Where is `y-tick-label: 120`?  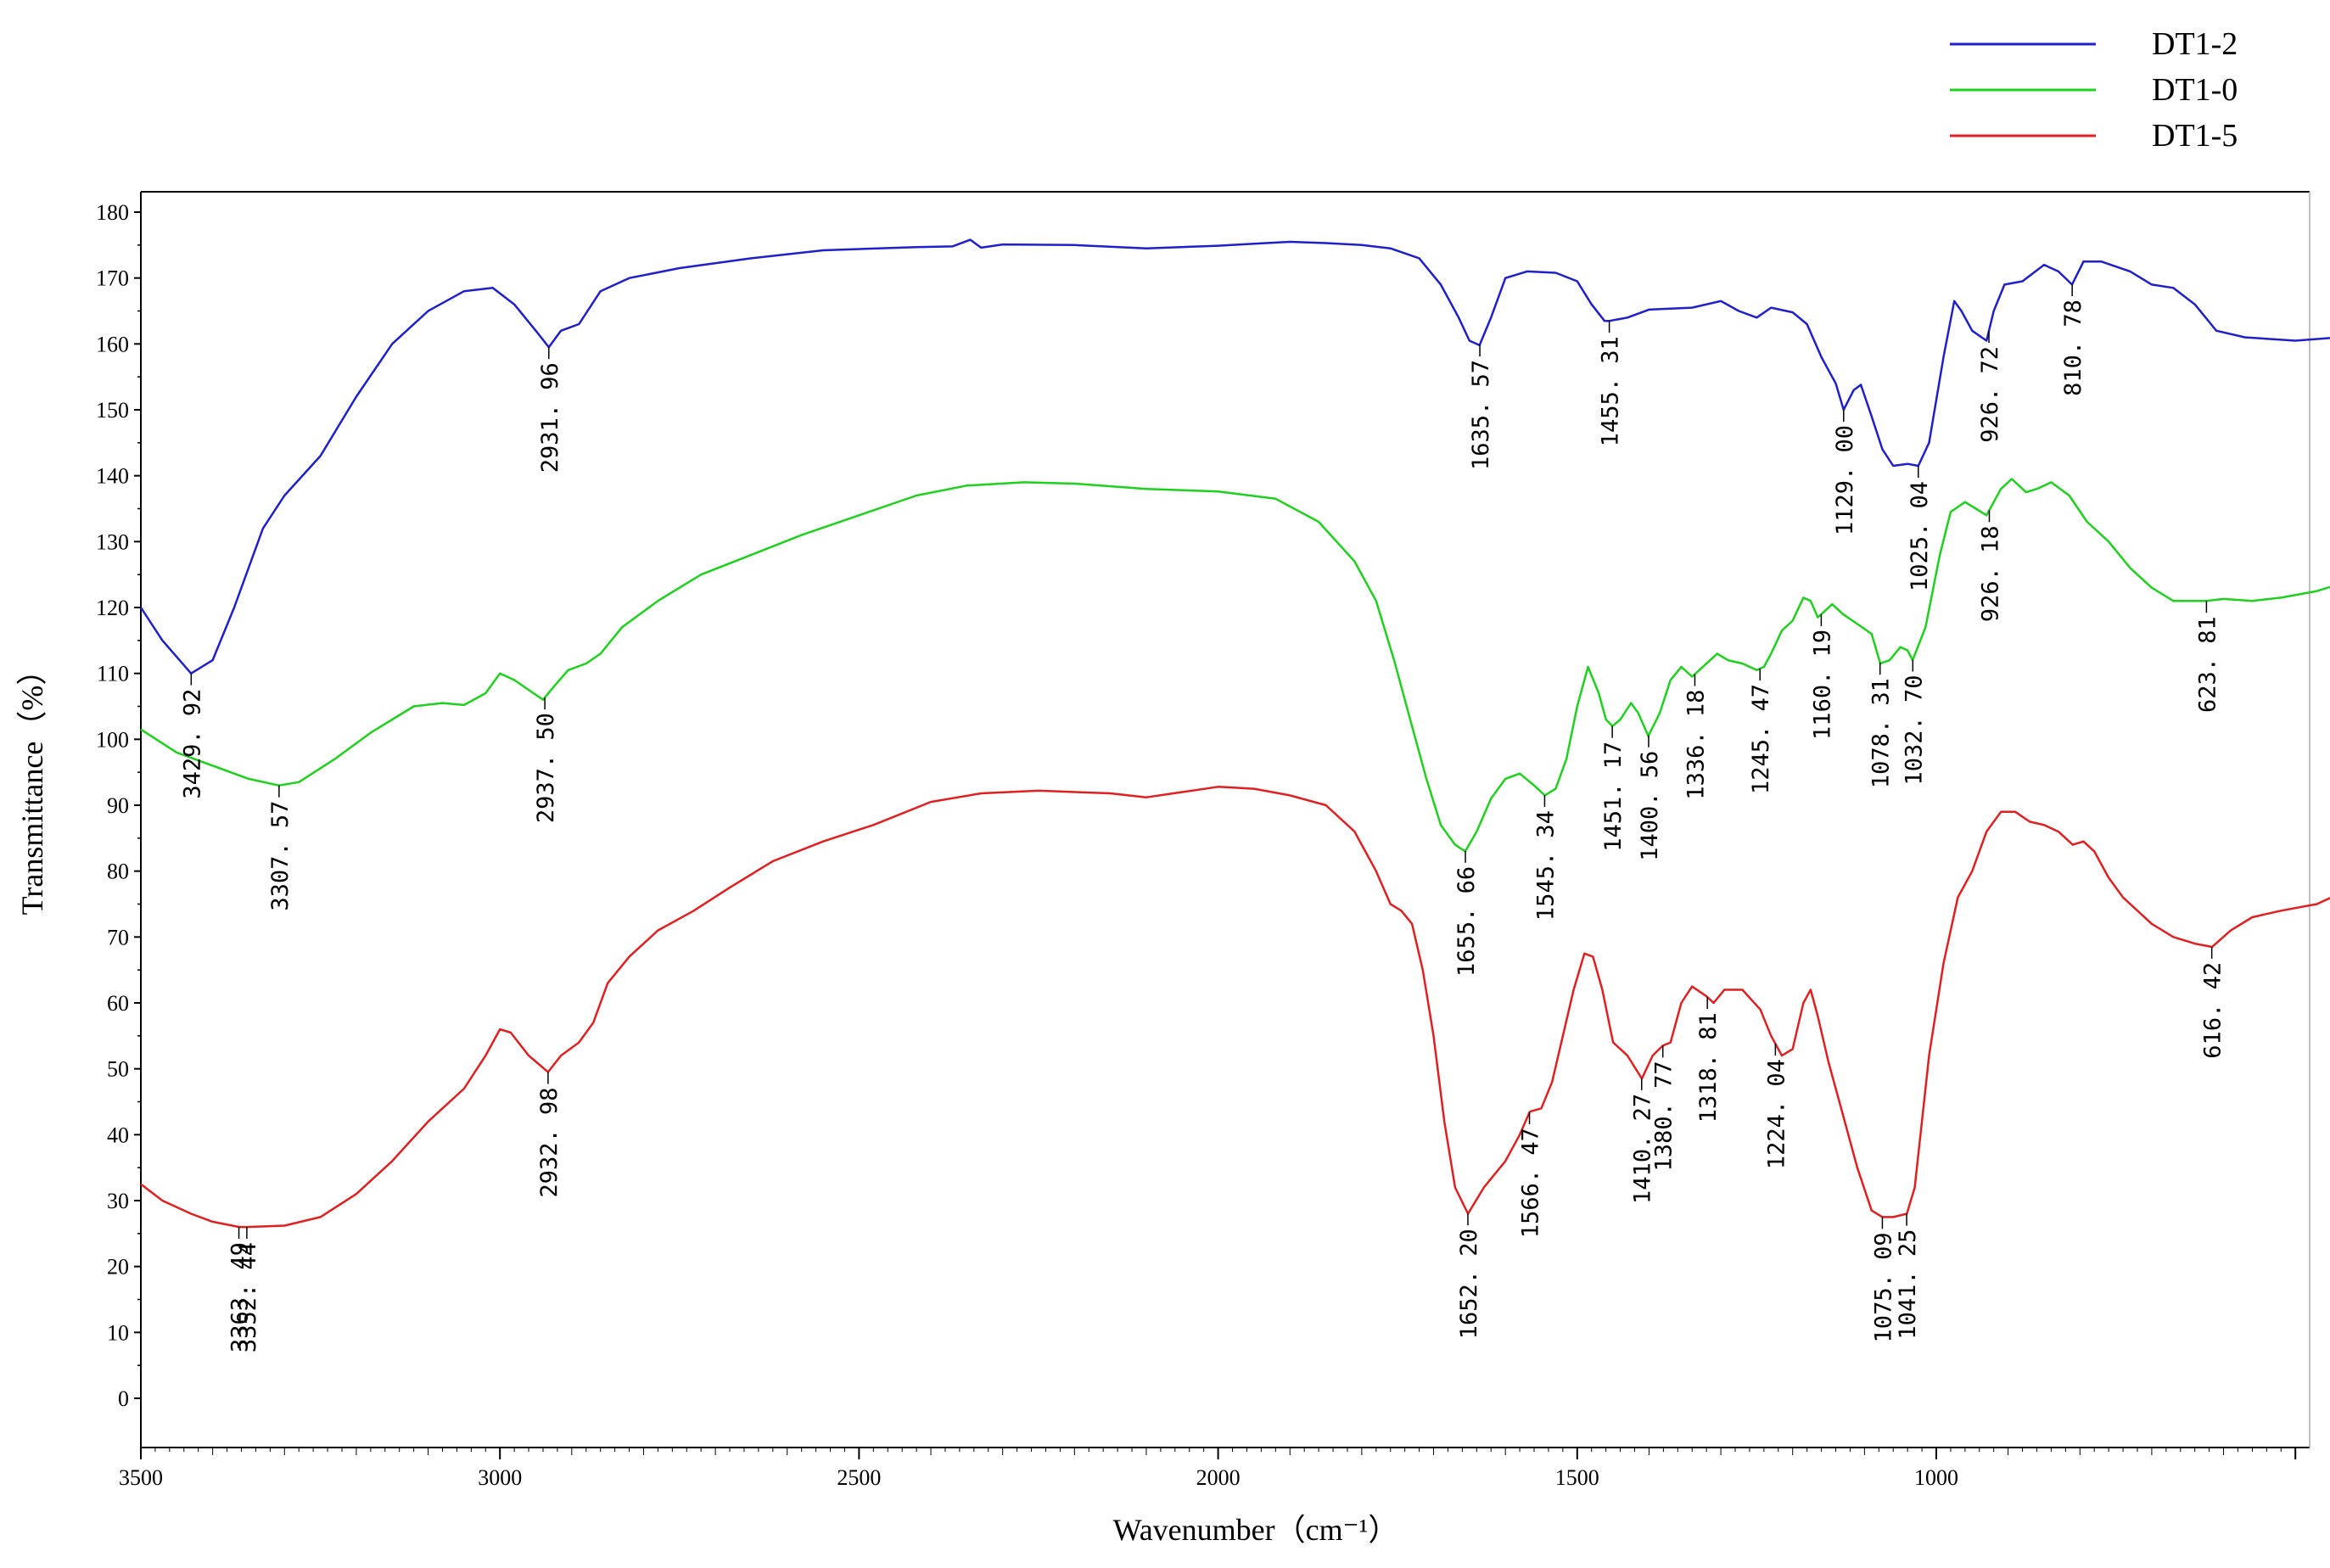
y-tick-label: 120 is located at coordinates (112, 608).